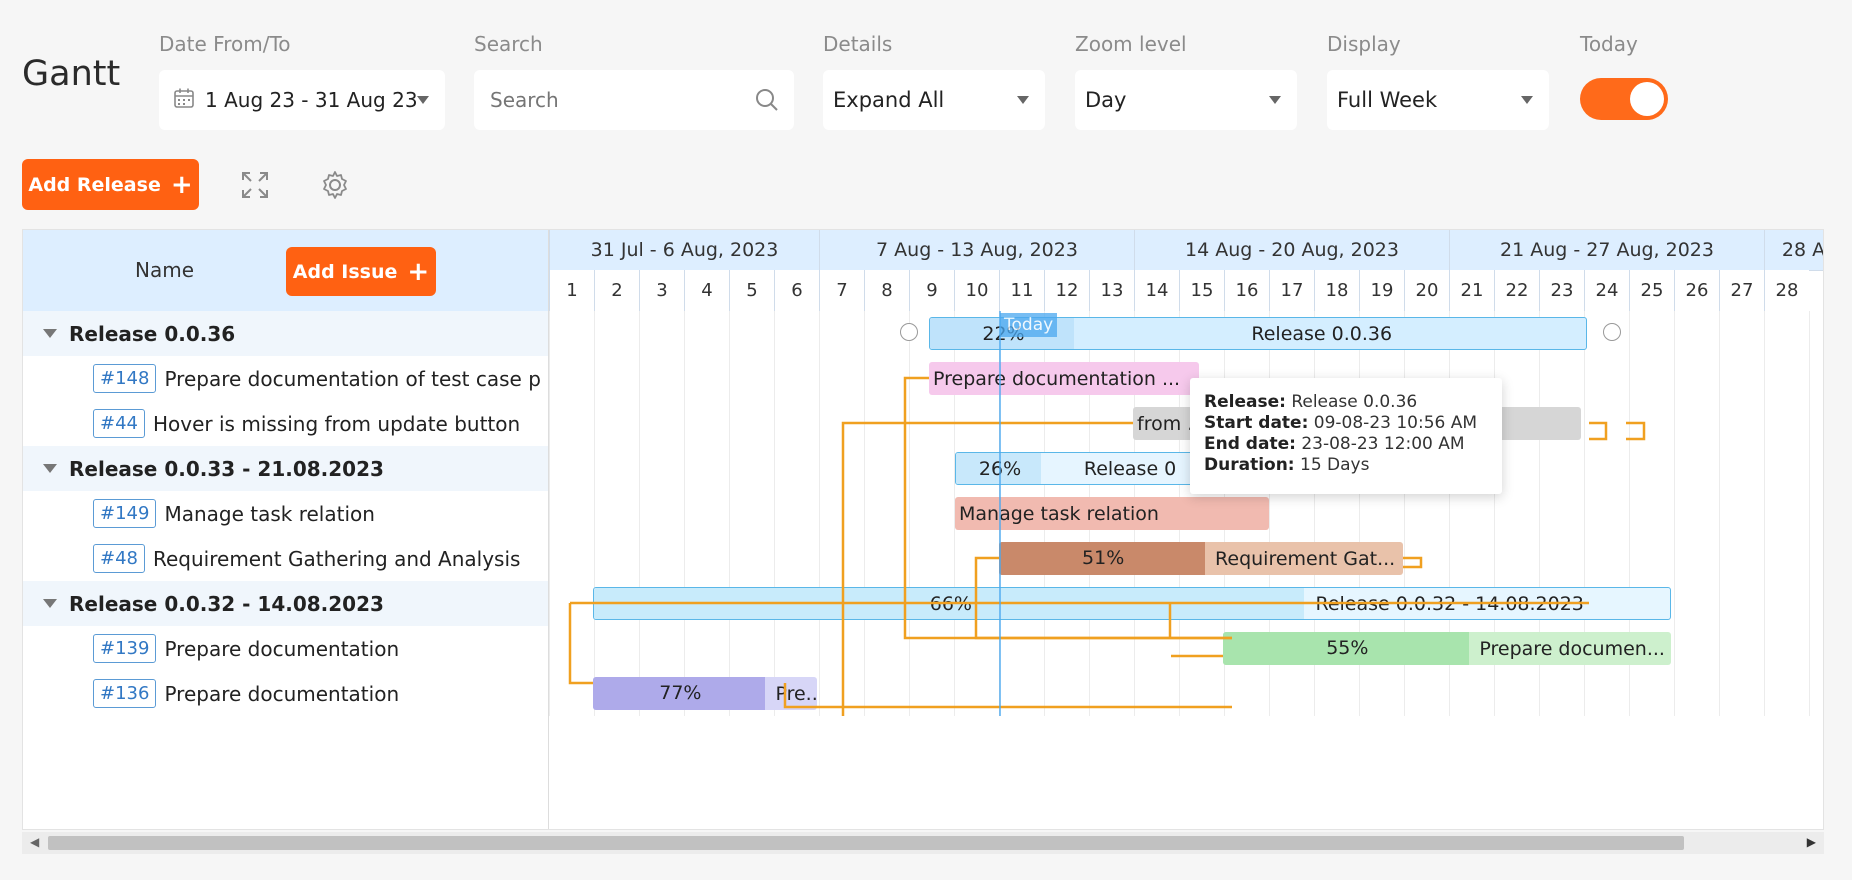 The image size is (1852, 880). Describe the element at coordinates (706, 290) in the screenshot. I see `day-label: 4` at that location.